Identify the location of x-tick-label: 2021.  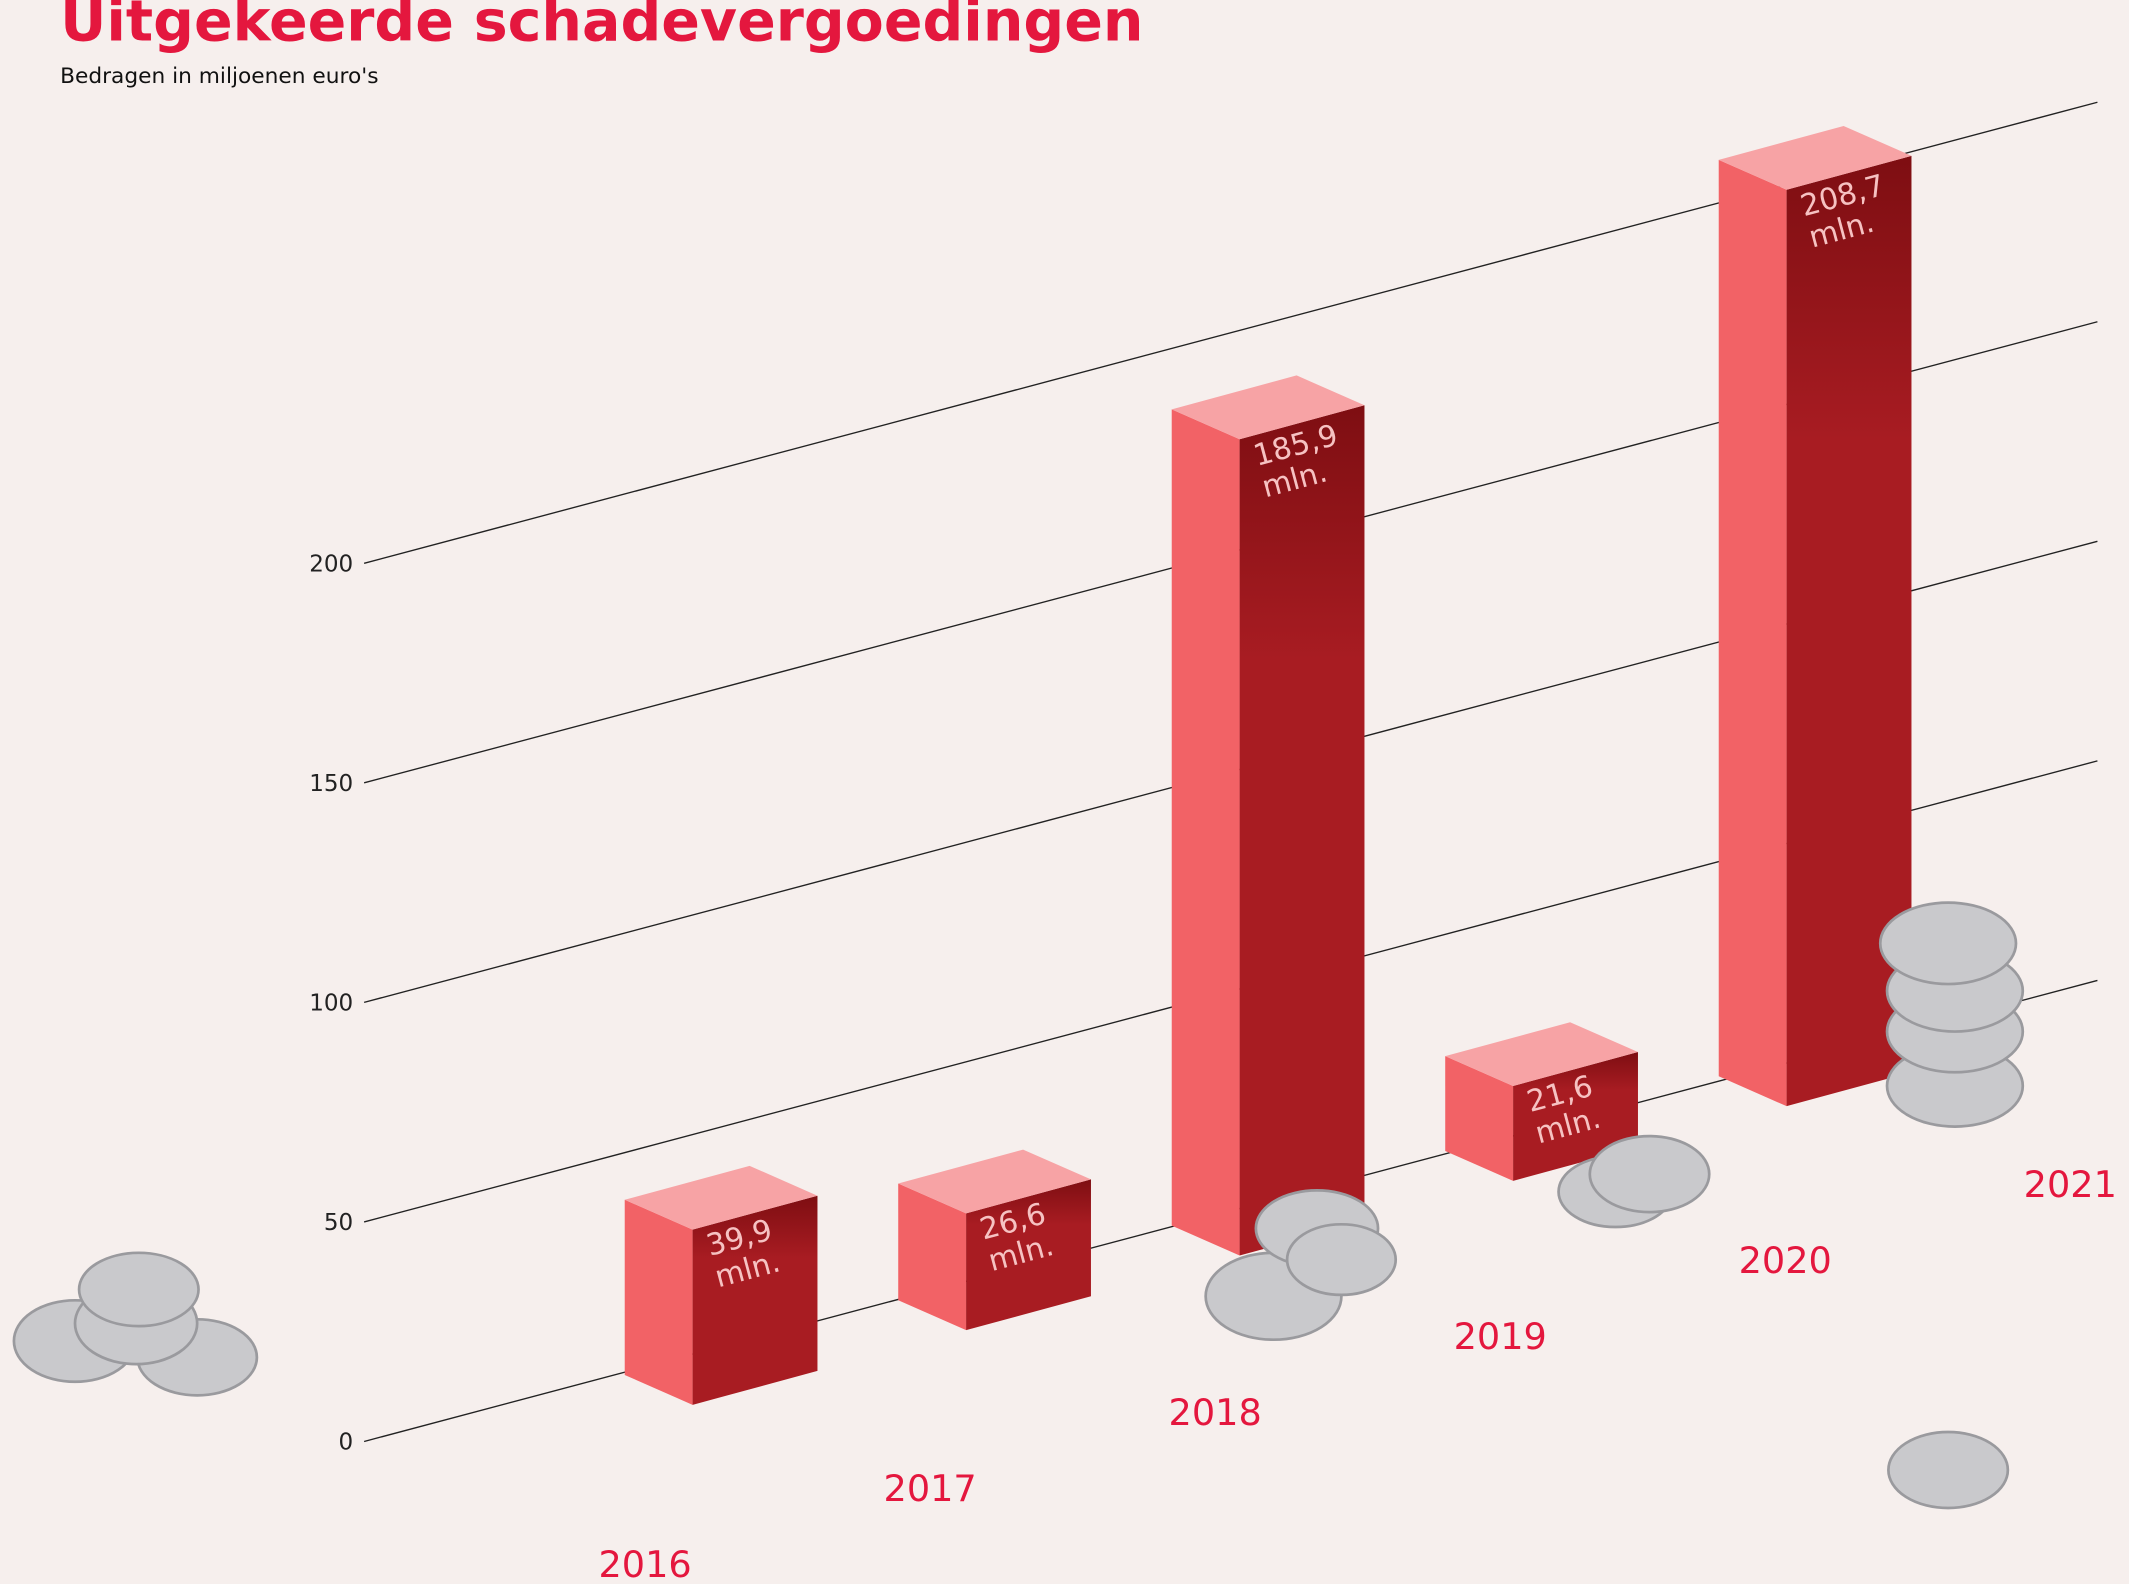
(2070, 1184).